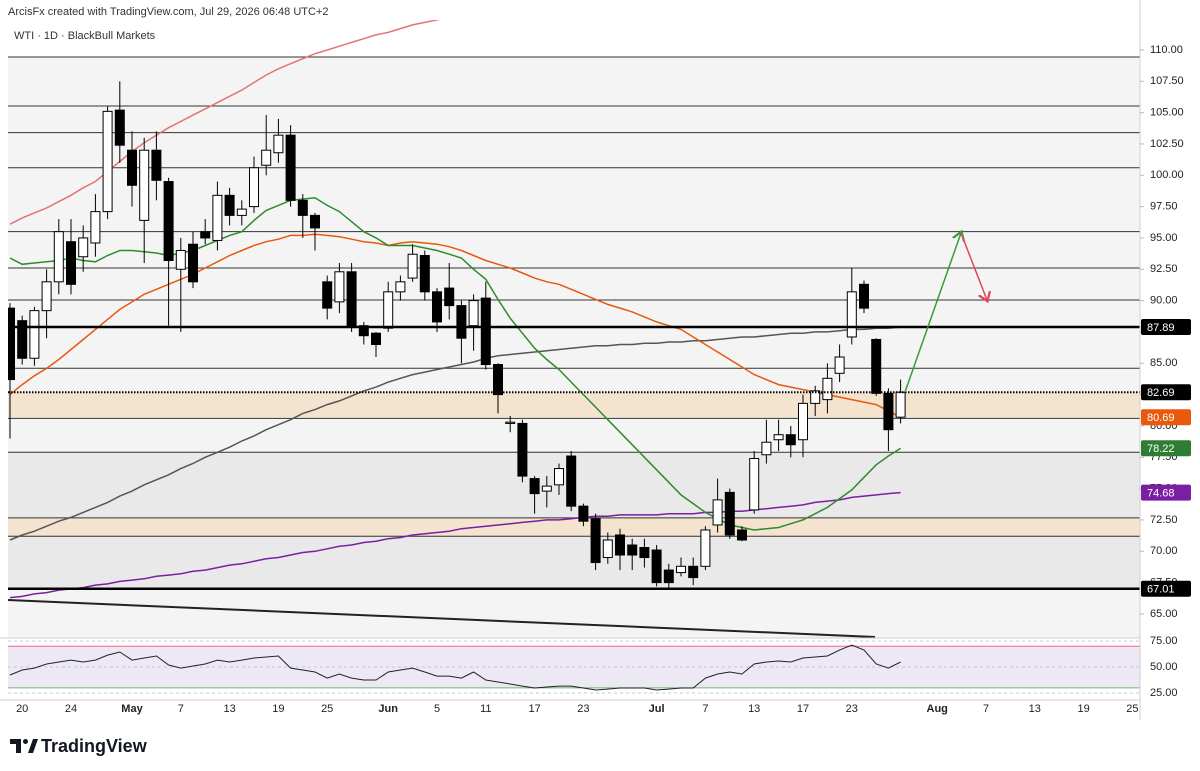 This screenshot has height=771, width=1200. Describe the element at coordinates (442, 618) in the screenshot. I see `trend-line` at that location.